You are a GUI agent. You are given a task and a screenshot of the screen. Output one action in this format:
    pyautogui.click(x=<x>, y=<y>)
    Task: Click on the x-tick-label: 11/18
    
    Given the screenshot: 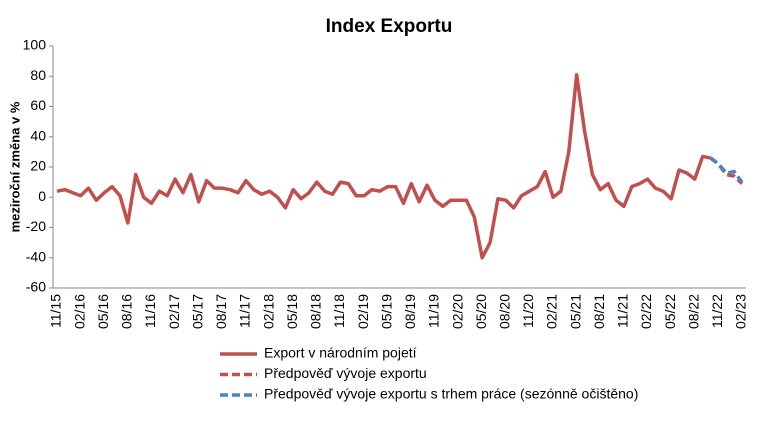 What is the action you would take?
    pyautogui.click(x=339, y=311)
    